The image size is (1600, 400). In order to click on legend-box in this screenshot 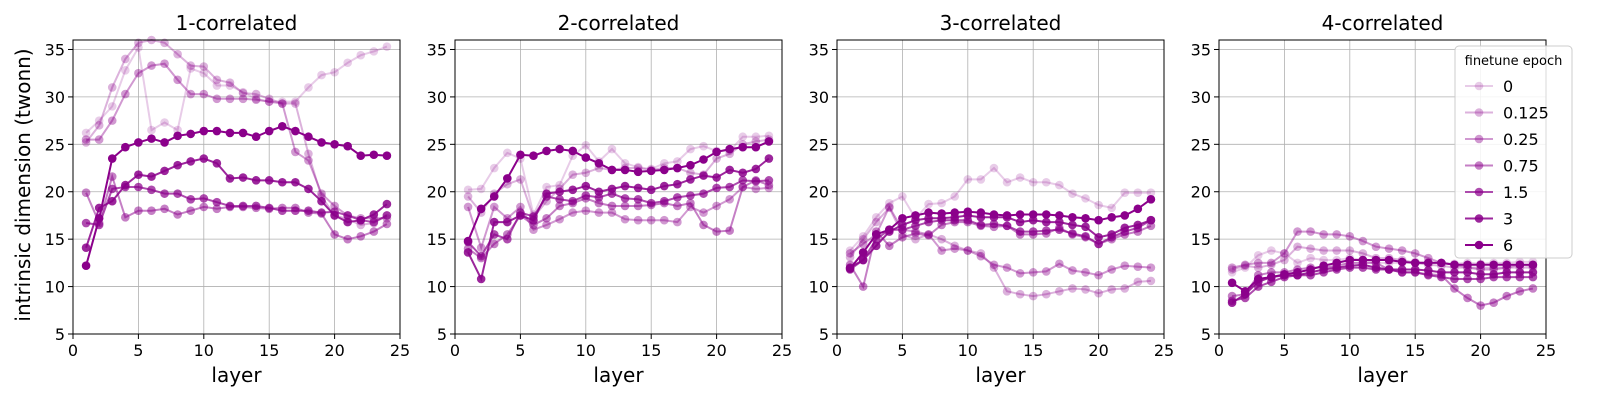, I will do `click(1513, 152)`.